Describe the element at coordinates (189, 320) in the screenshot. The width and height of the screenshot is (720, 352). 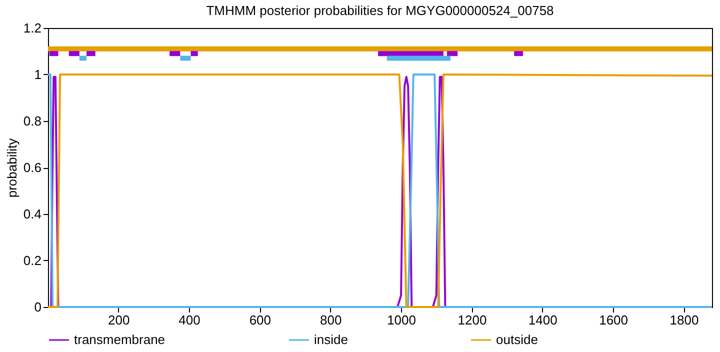
I see `x-tick-label: 400` at that location.